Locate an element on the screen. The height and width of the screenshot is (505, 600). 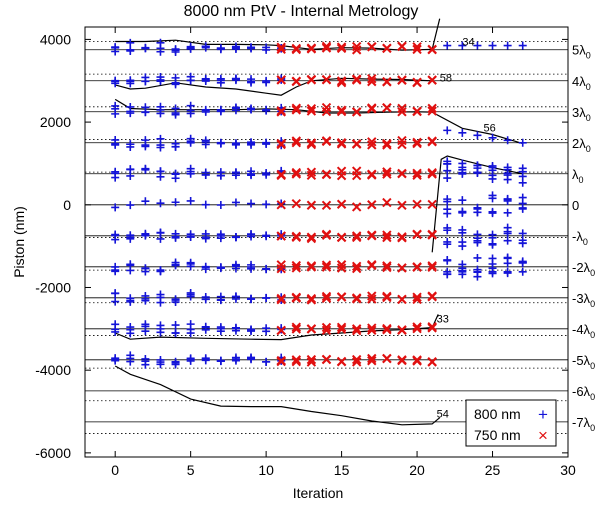
x-tick-label: 20 is located at coordinates (417, 470).